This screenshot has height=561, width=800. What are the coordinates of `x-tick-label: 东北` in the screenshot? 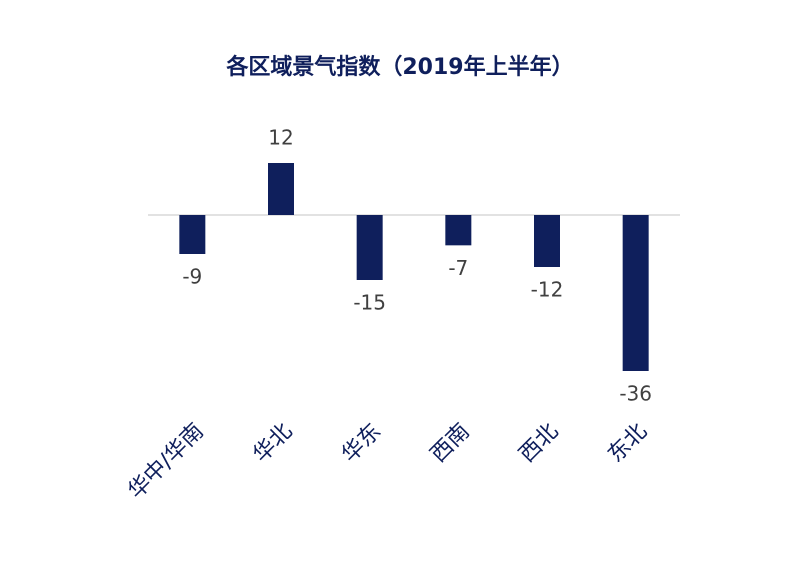 It's located at (627, 443).